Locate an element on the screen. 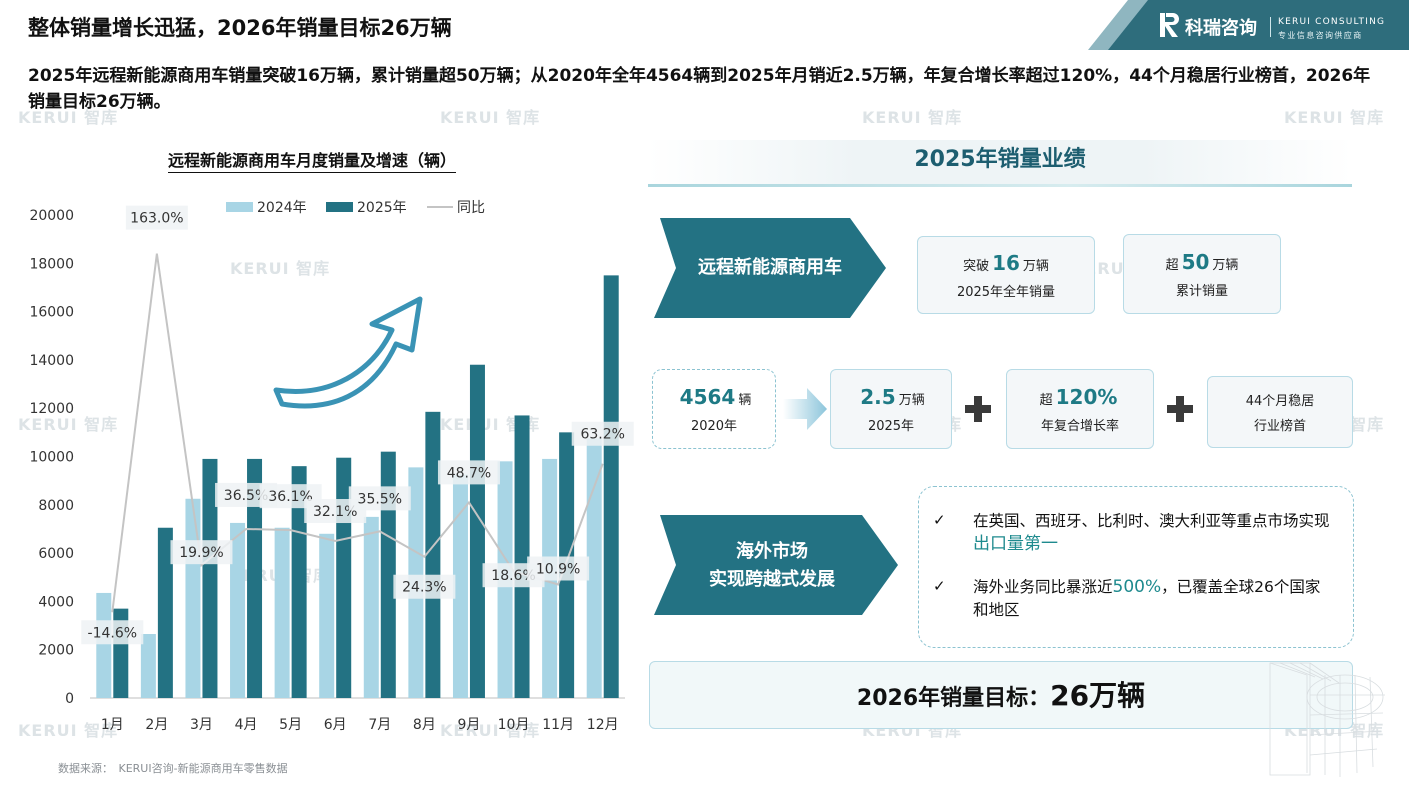 This screenshot has width=1409, height=793. y-tick-label: 14000 is located at coordinates (51, 361).